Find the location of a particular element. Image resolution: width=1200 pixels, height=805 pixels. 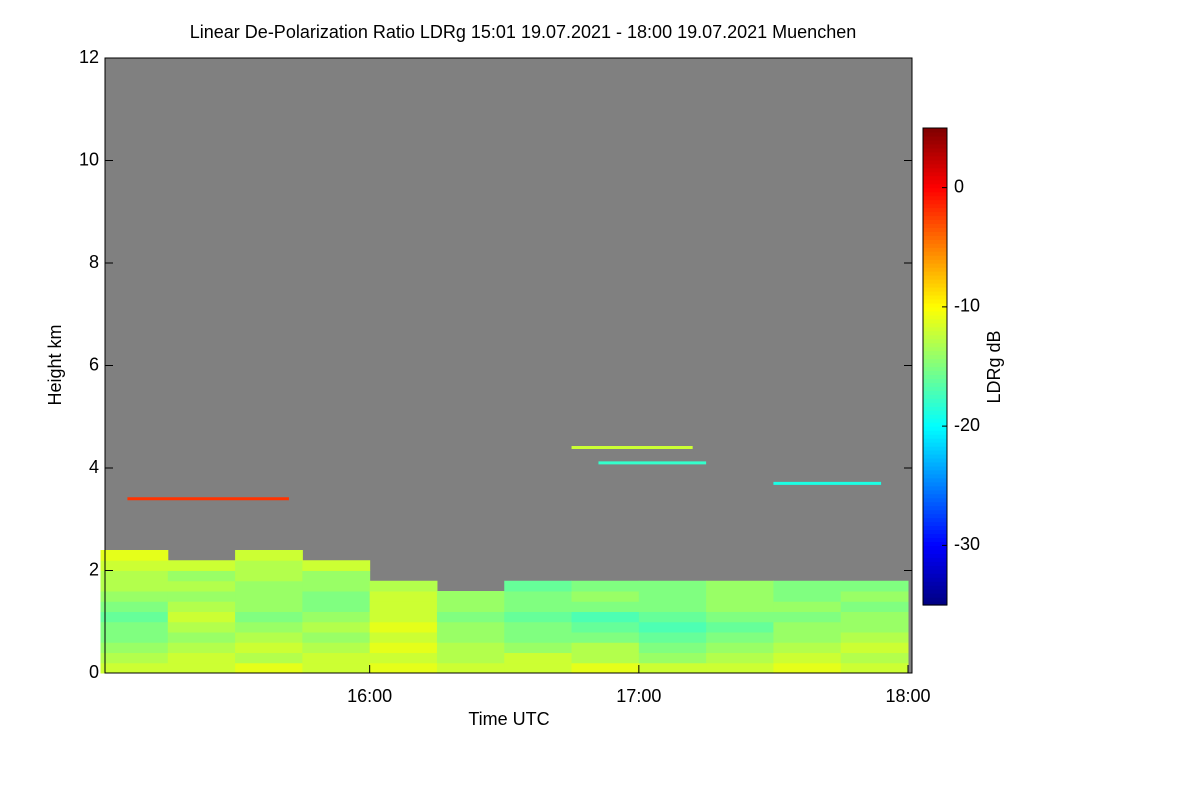

x-axis-label: Time UTC is located at coordinates (508, 719).